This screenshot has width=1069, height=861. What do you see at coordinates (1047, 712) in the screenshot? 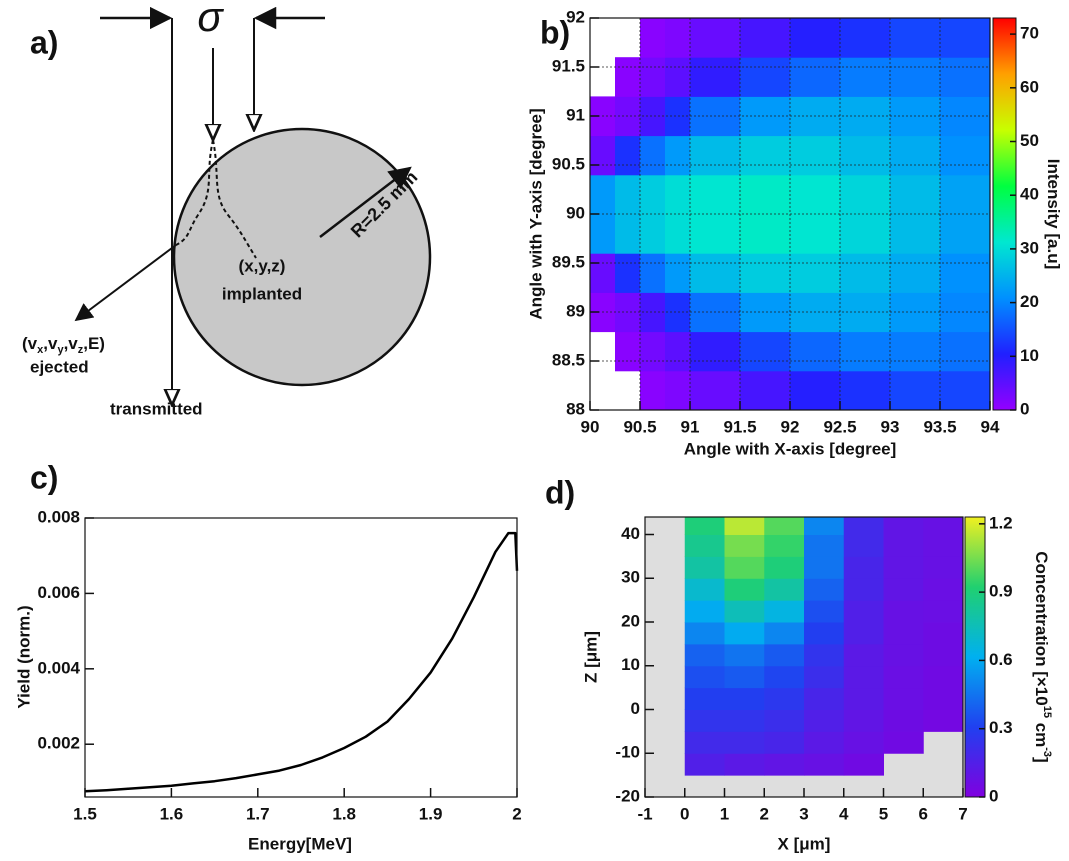
I see `superscript: 15` at bounding box center [1047, 712].